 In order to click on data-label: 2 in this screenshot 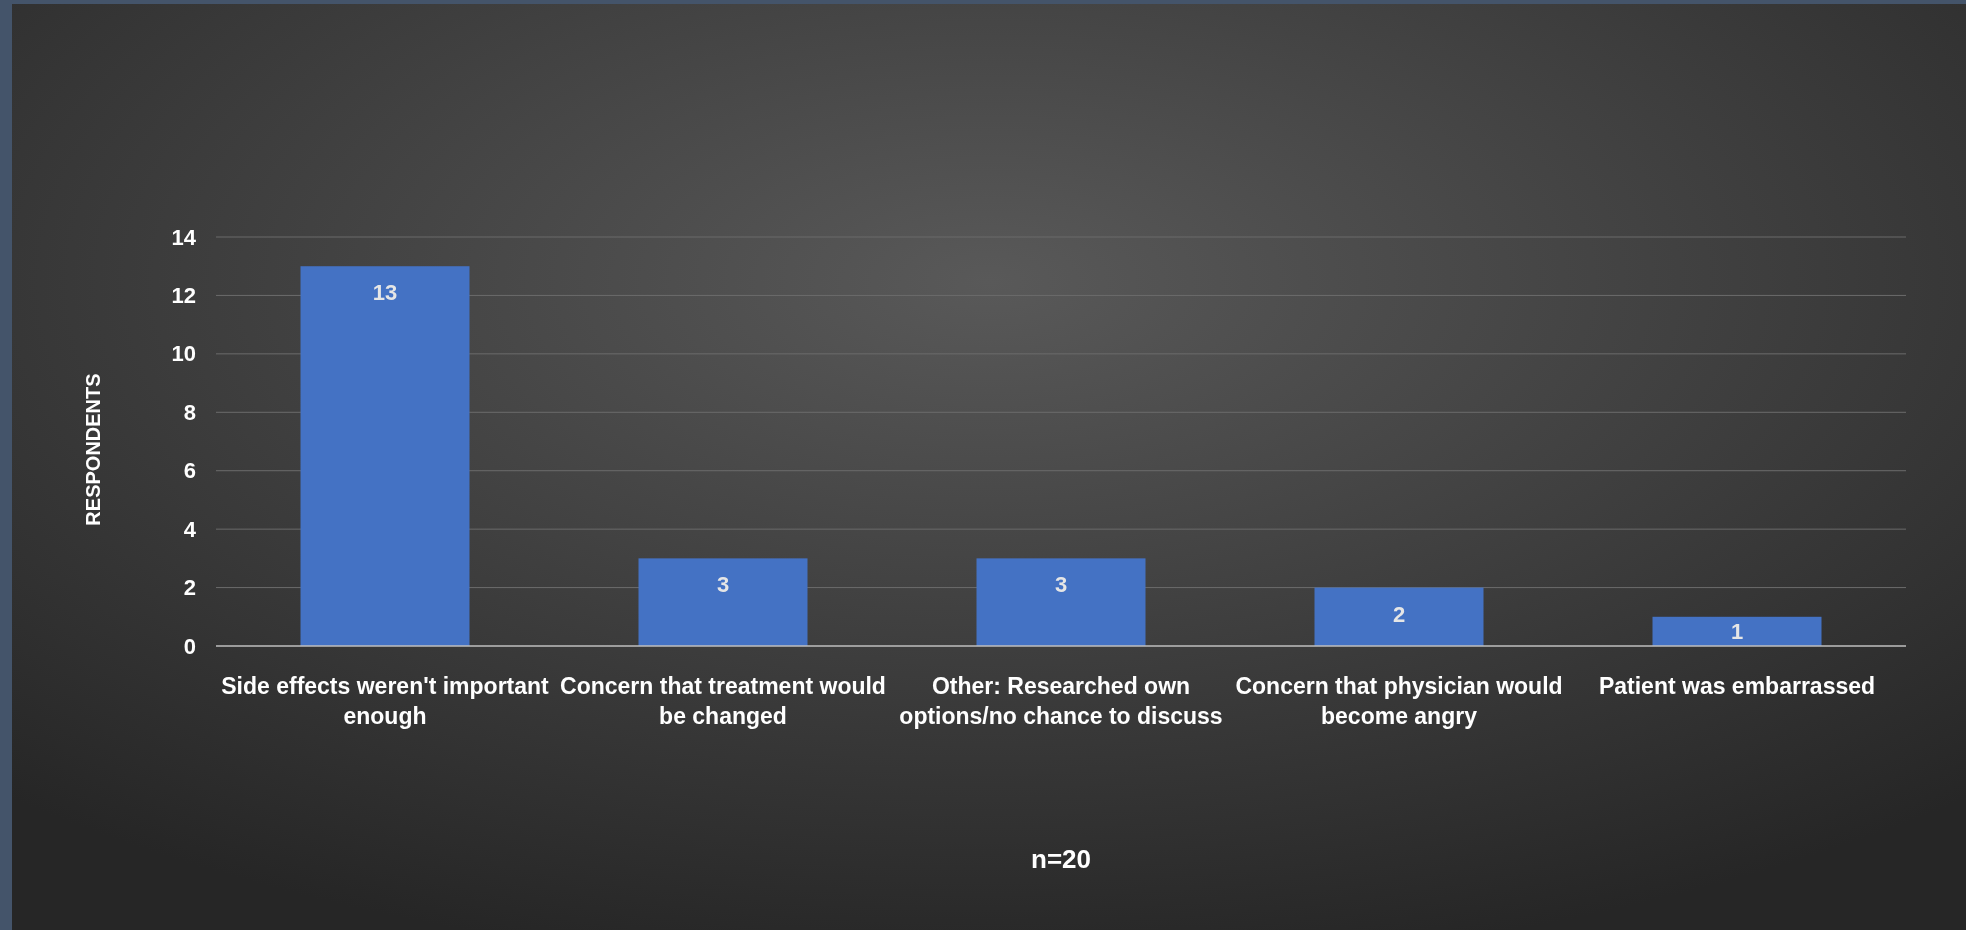, I will do `click(1399, 614)`.